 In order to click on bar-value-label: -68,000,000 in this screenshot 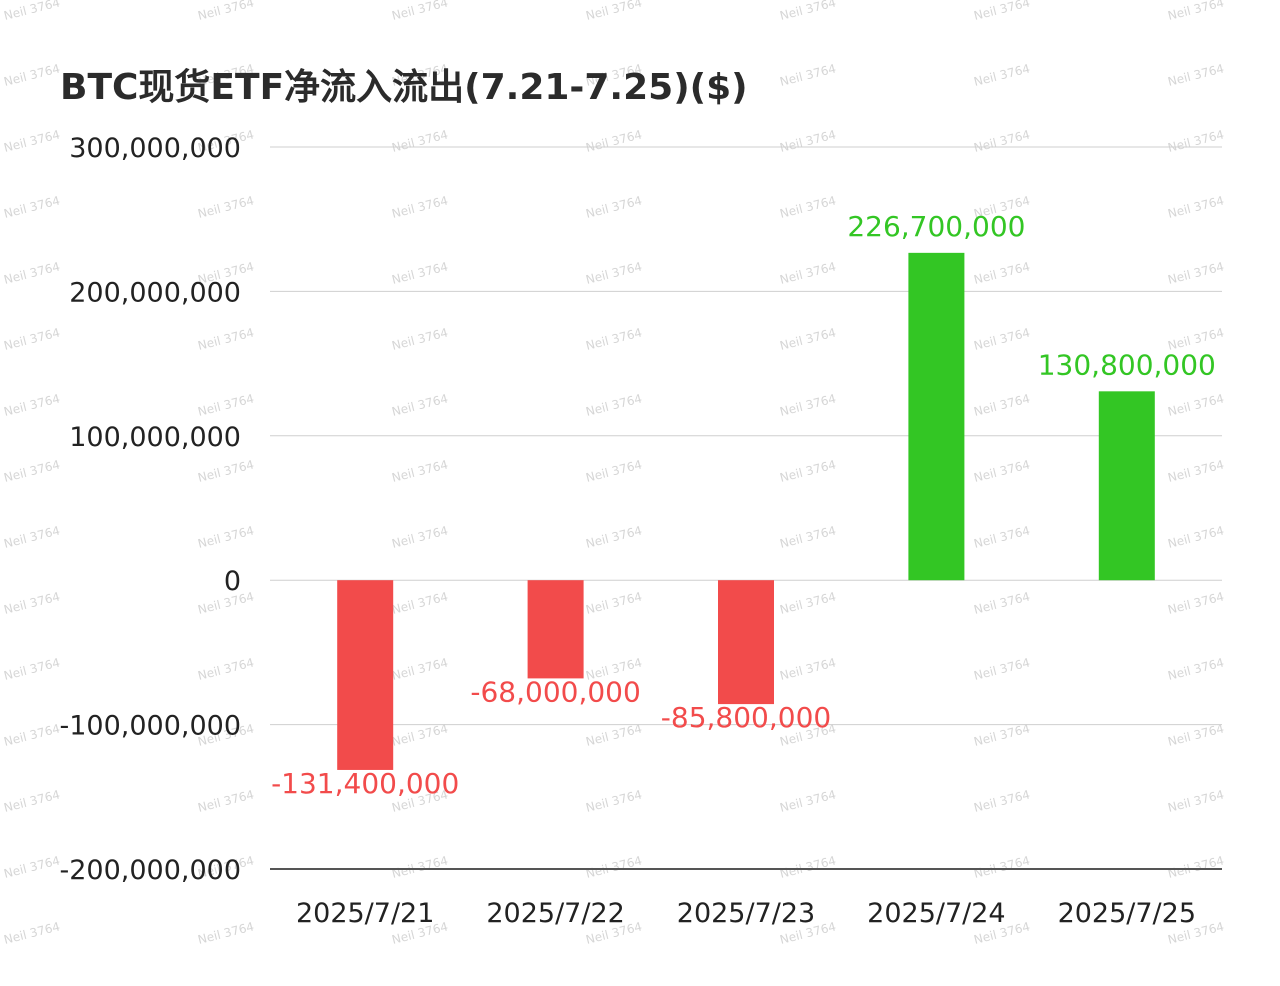, I will do `click(555, 691)`.